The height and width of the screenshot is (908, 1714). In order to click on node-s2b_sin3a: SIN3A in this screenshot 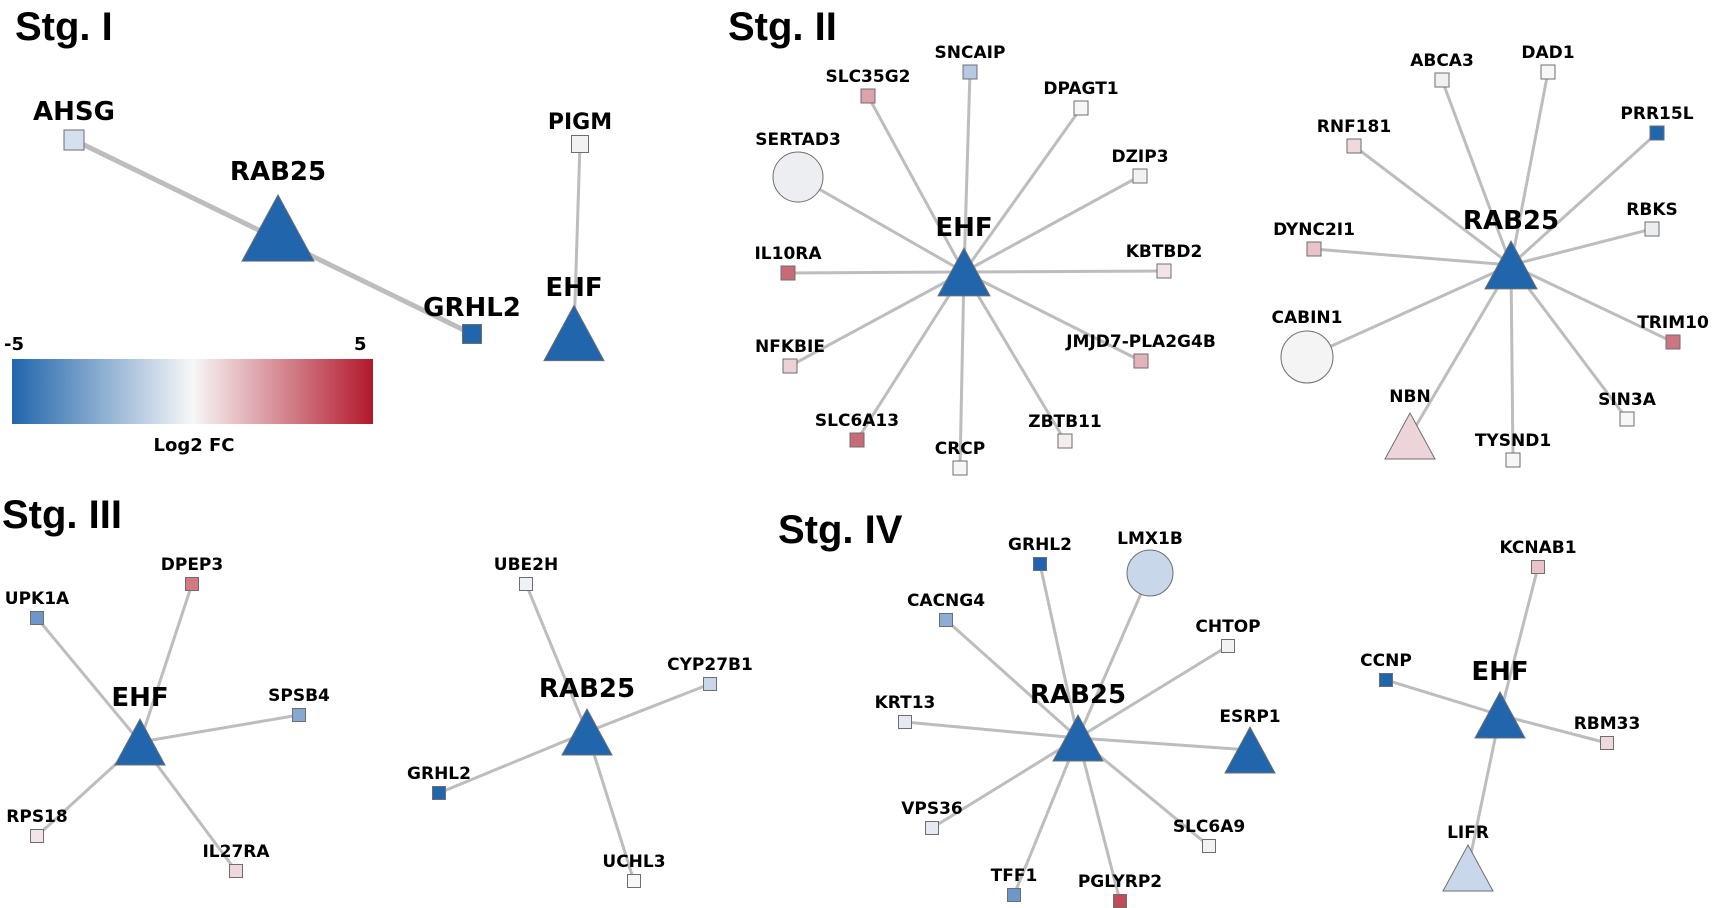, I will do `click(1627, 408)`.